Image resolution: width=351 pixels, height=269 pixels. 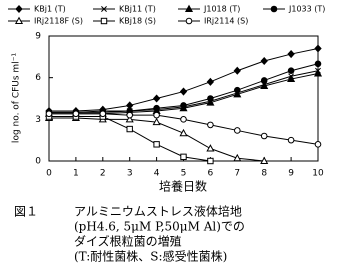 I want to click on legend-label: KBj1 (T), so click(x=50, y=9).